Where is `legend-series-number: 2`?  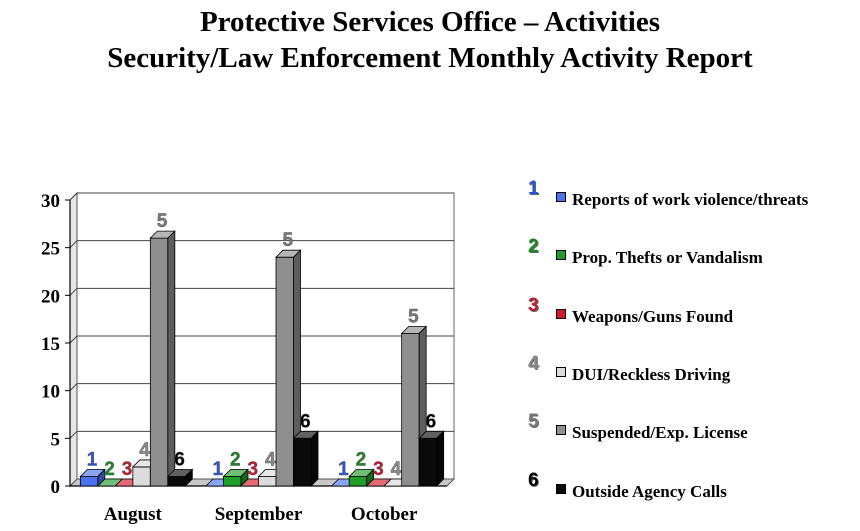
legend-series-number: 2 is located at coordinates (533, 246).